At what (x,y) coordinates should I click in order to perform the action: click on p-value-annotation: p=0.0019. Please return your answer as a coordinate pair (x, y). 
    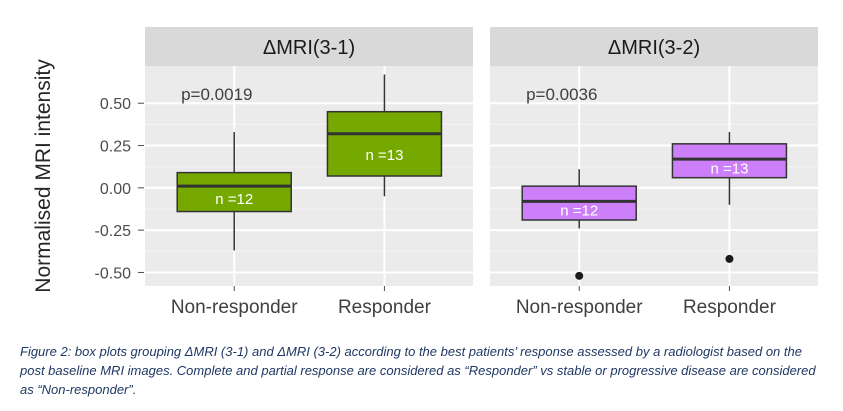
    Looking at the image, I should click on (216, 94).